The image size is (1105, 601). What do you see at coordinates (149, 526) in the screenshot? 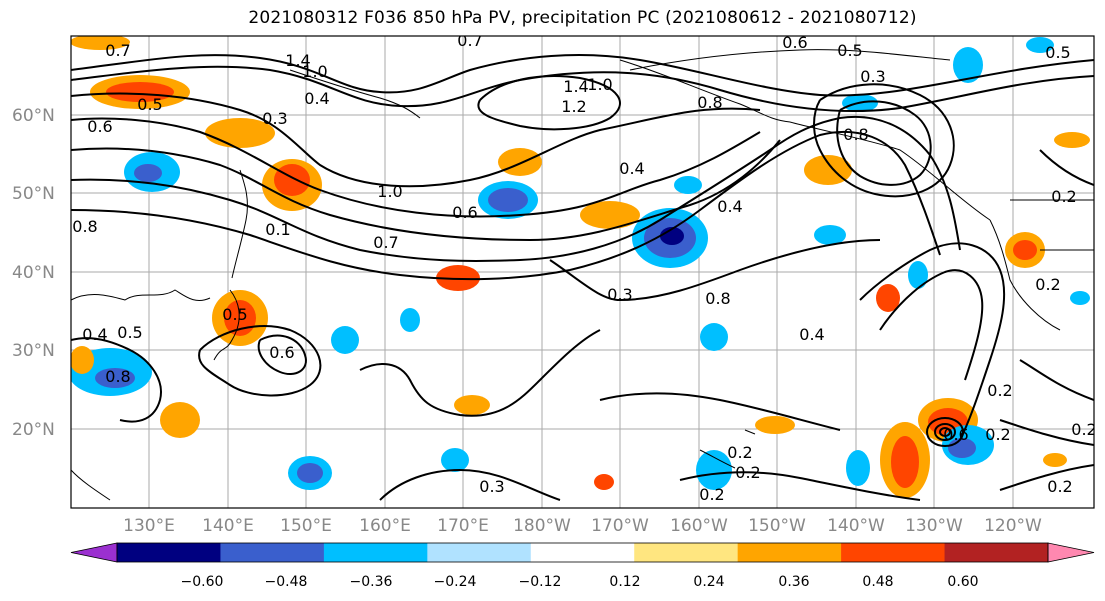
I see `lon-tick-label: 130°E` at bounding box center [149, 526].